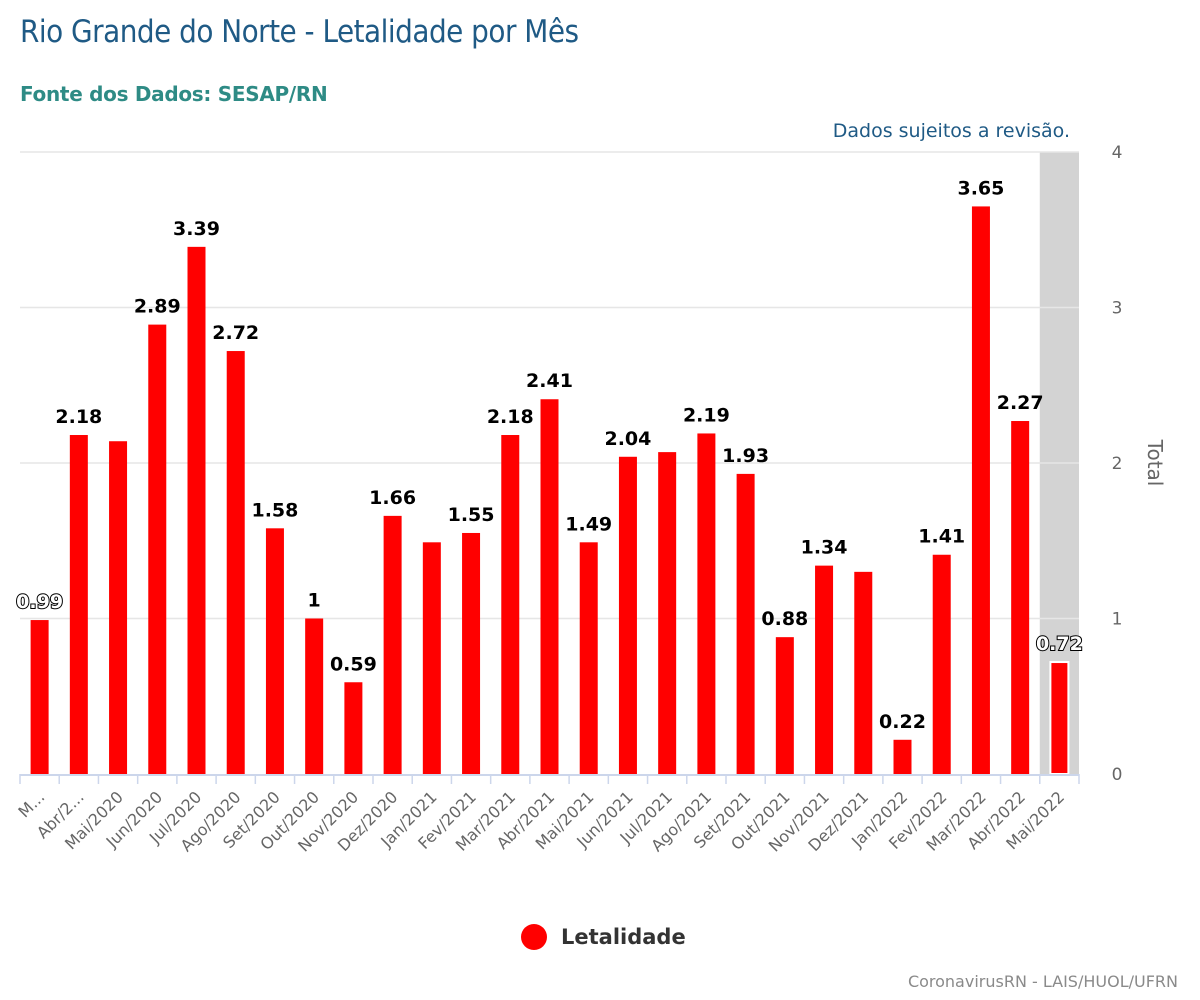 The width and height of the screenshot is (1200, 1000). I want to click on data-label: 0.22, so click(902, 722).